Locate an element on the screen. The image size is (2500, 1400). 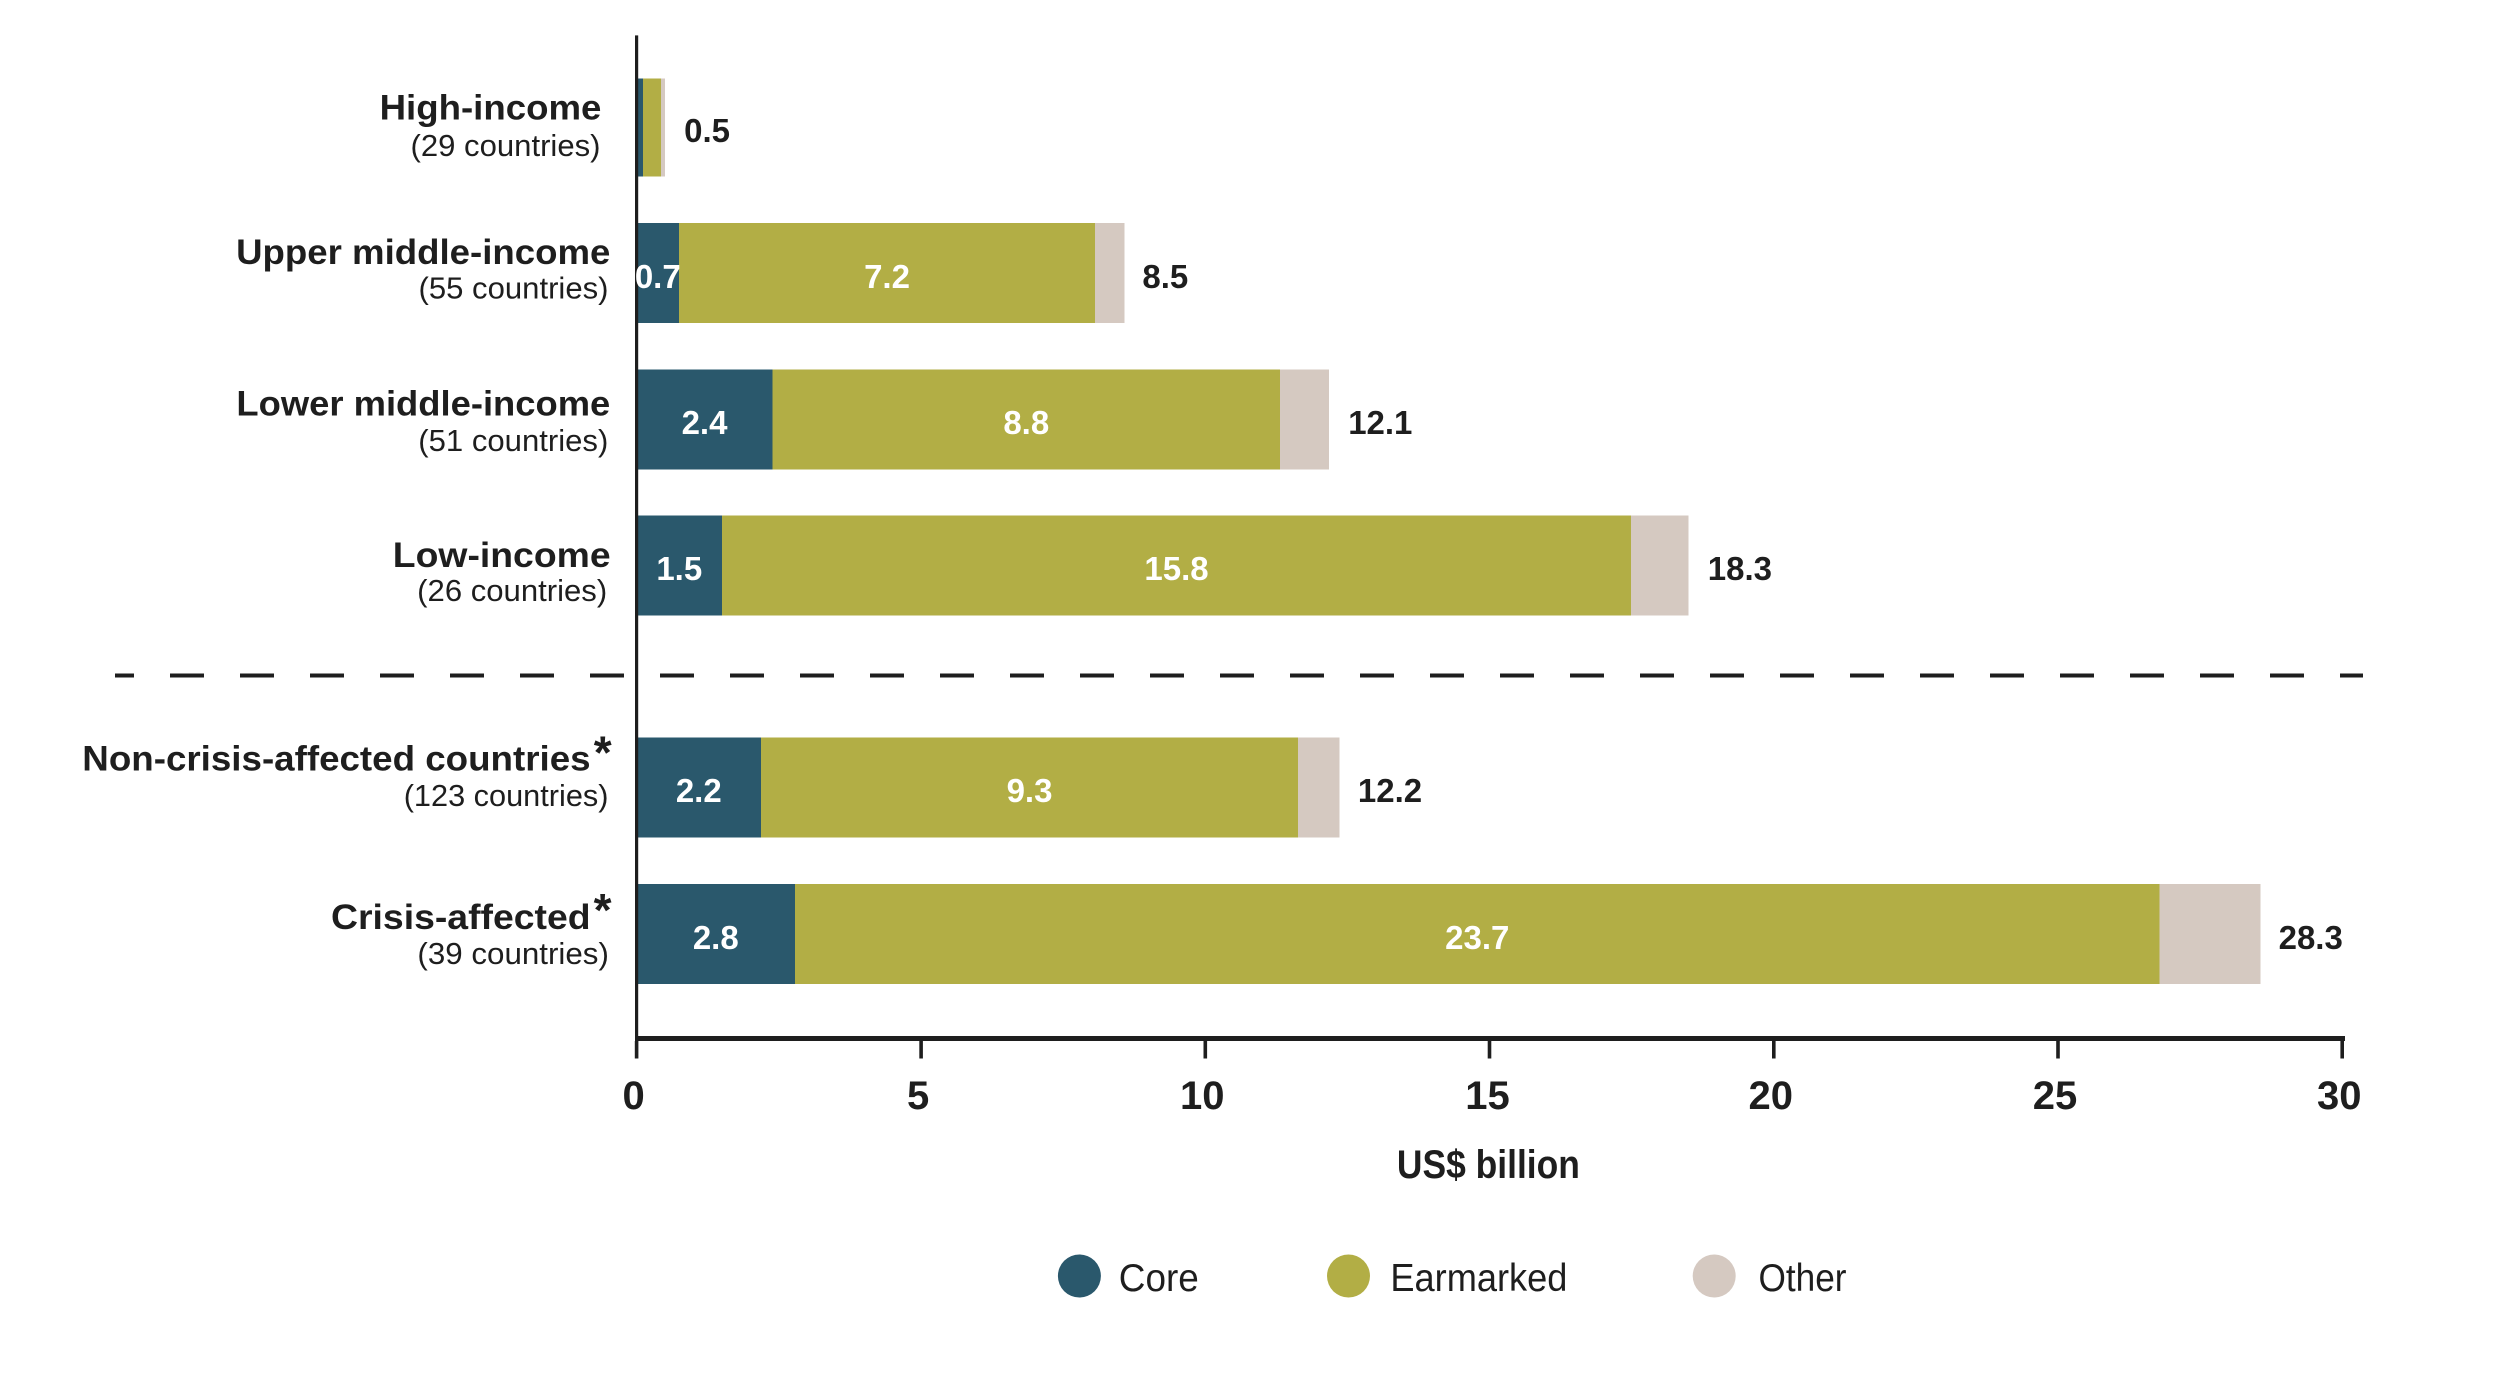
svg-text: Crisis-affected is located at coordinates (461, 917).